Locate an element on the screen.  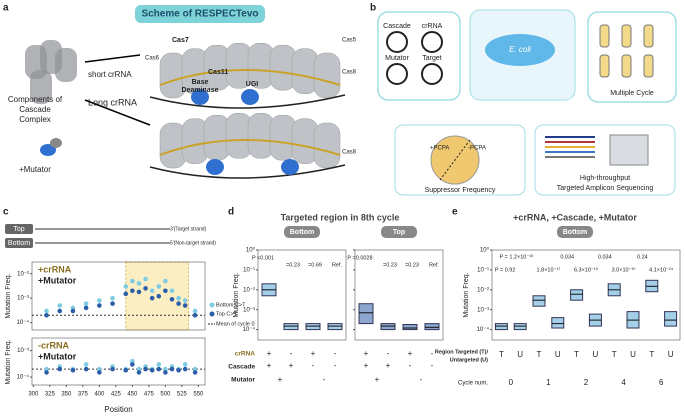
strand-badge is located at coordinates (19, 243).